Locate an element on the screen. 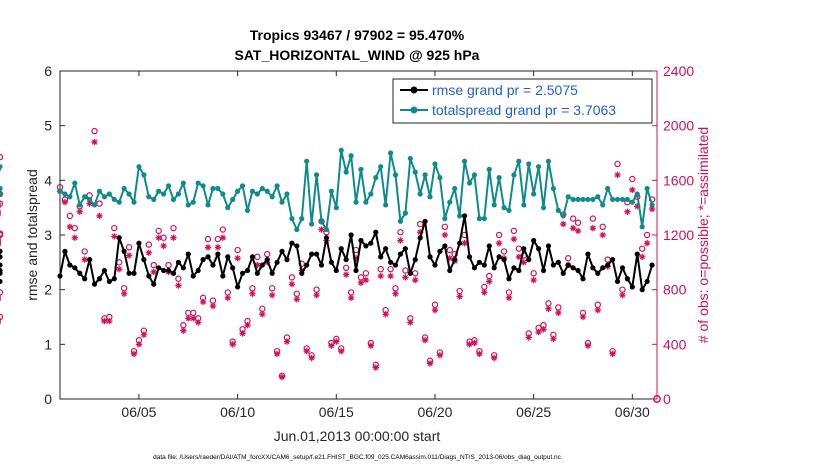  y-tick-label-left: 6 is located at coordinates (48, 71).